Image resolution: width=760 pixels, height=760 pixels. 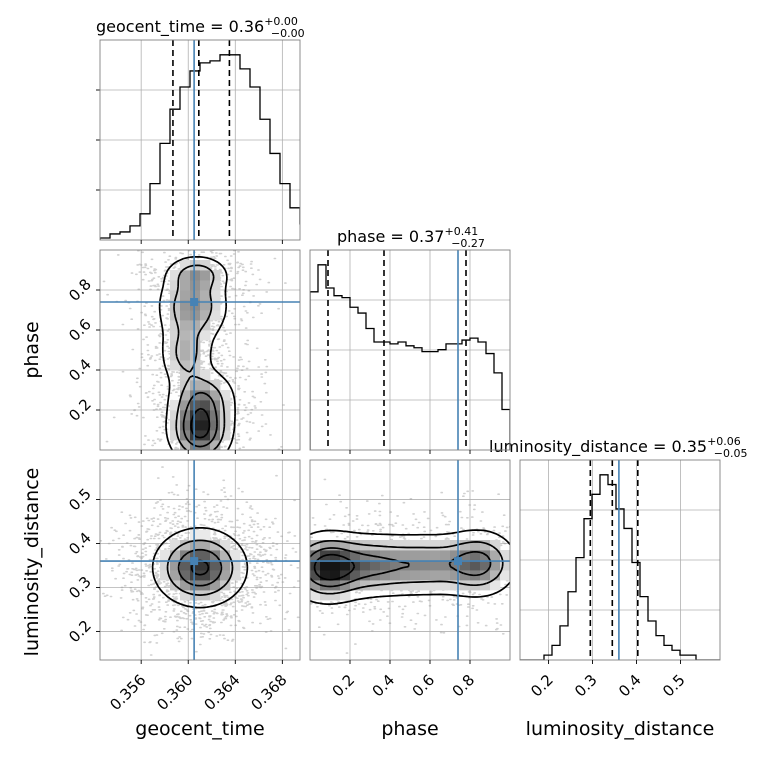 I want to click on panel-content, so click(x=410, y=560).